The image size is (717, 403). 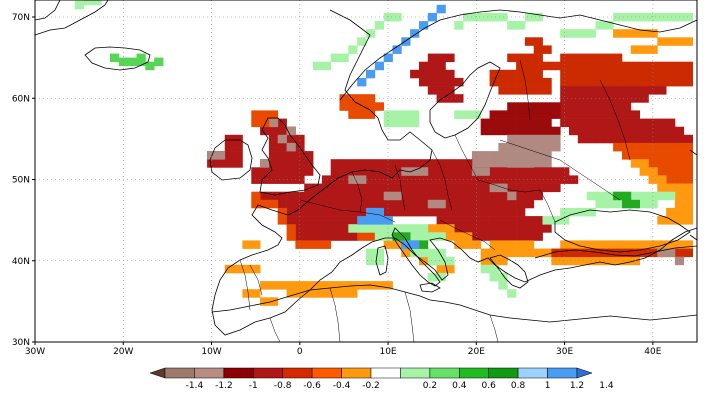 What do you see at coordinates (489, 386) in the screenshot?
I see `colorbar-label: 0.6` at bounding box center [489, 386].